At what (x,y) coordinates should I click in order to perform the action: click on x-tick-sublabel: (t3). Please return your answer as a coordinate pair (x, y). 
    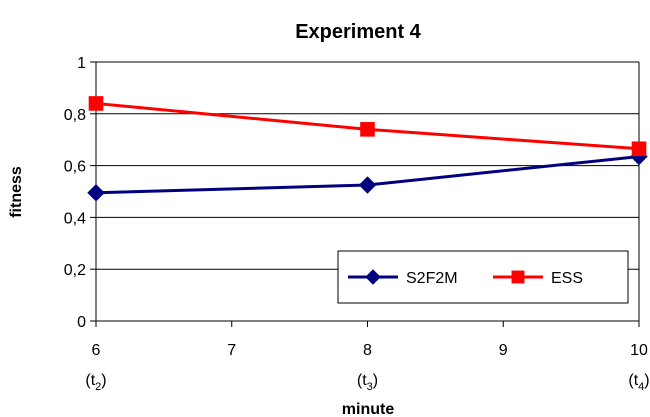
    Looking at the image, I should click on (367, 382).